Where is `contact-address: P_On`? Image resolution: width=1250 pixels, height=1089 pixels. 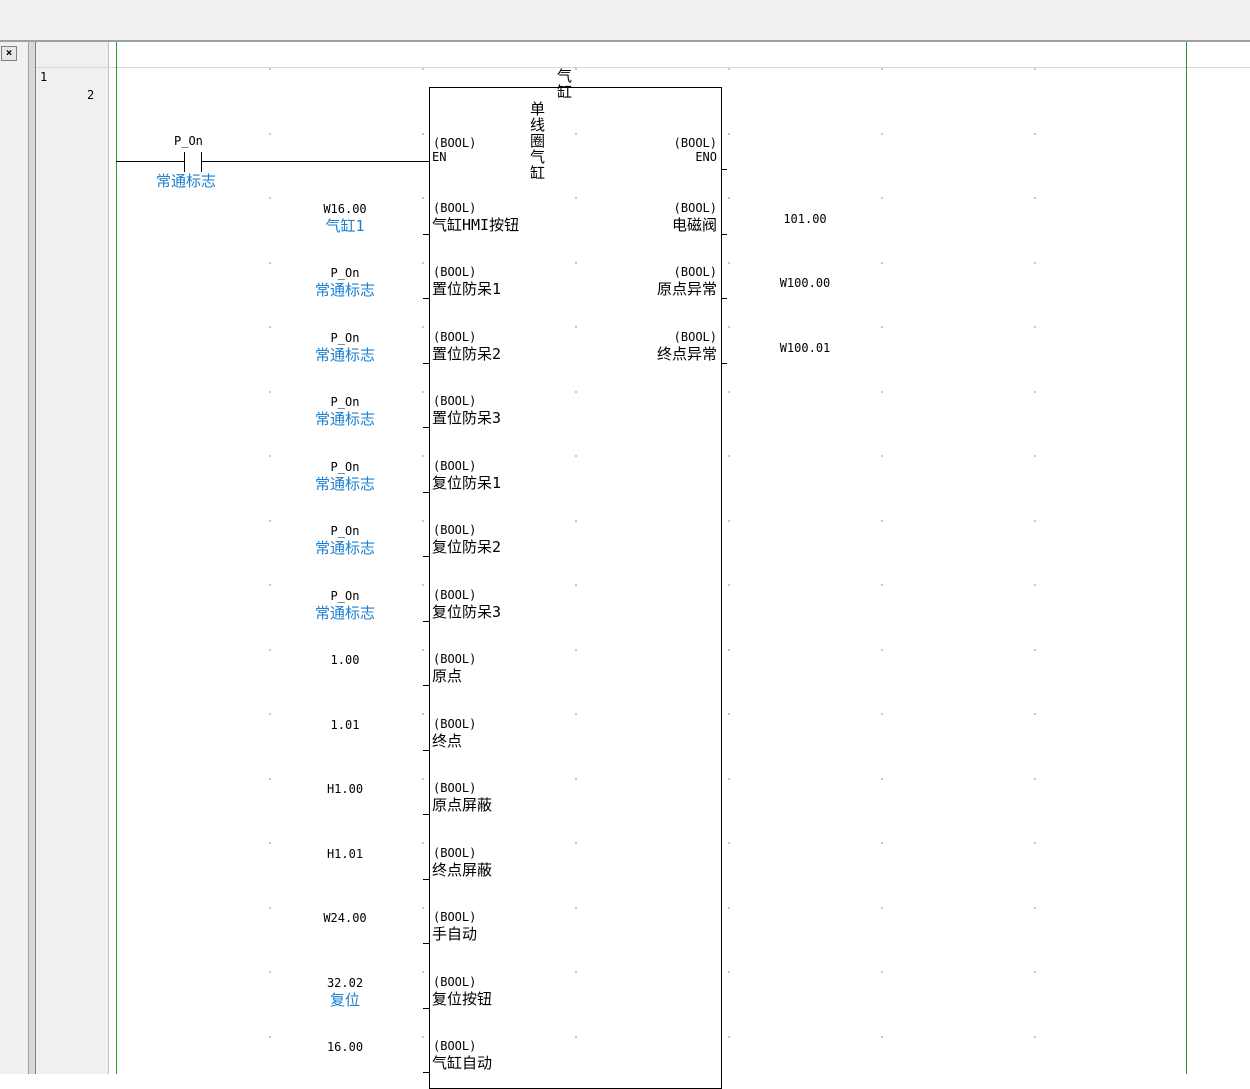 contact-address: P_On is located at coordinates (188, 141).